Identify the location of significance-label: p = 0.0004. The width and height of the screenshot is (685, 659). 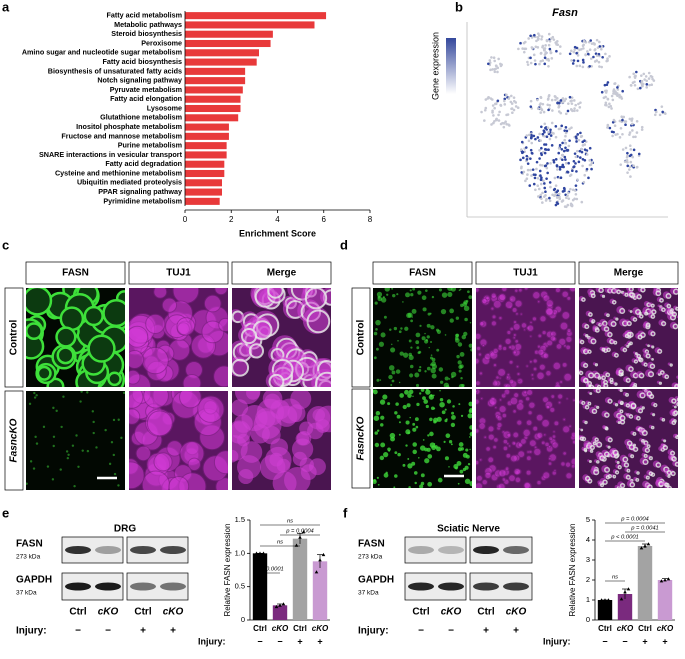
(299, 532).